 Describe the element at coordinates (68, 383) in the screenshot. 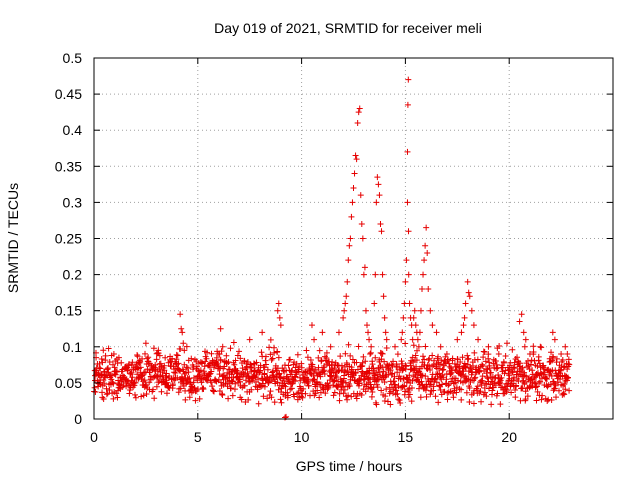

I see `y-tick-label: 0.05` at that location.